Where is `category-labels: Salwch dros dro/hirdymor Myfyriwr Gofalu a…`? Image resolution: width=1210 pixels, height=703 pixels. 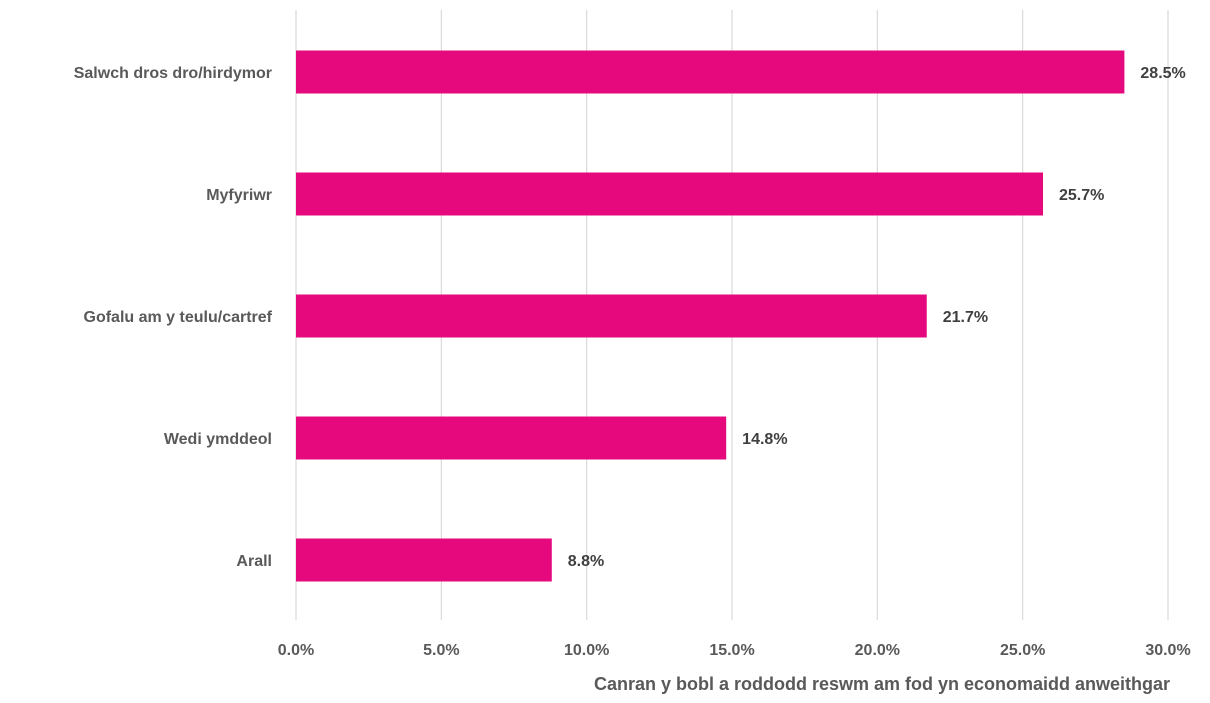 category-labels: Salwch dros dro/hirdymor Myfyriwr Gofalu a… is located at coordinates (173, 317).